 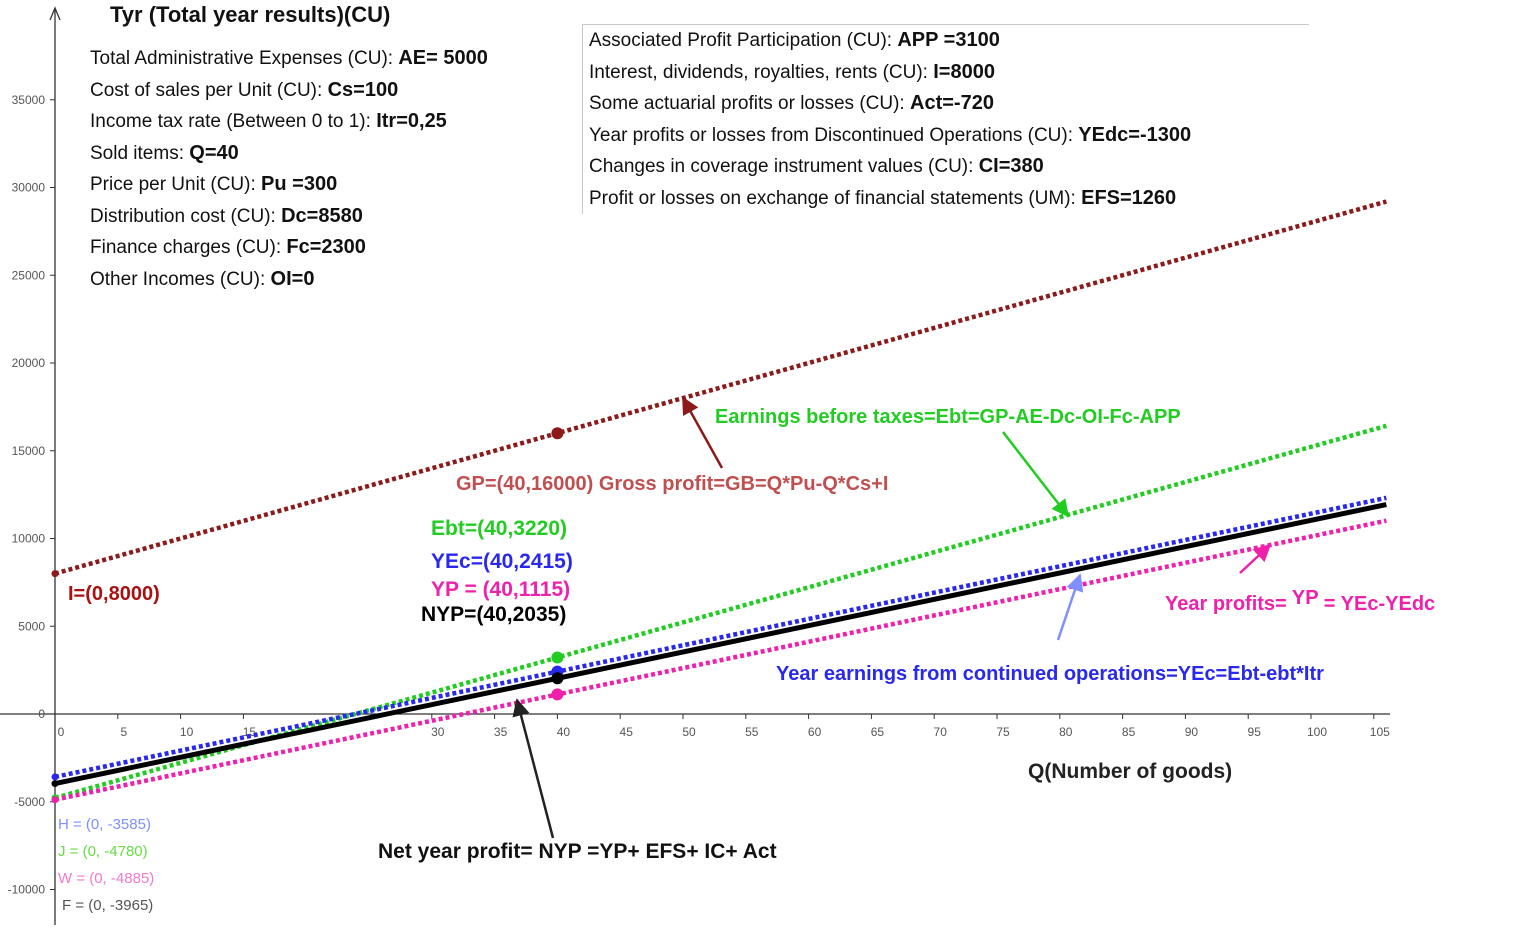 What do you see at coordinates (29, 802) in the screenshot?
I see `y-tick-label: -5000` at bounding box center [29, 802].